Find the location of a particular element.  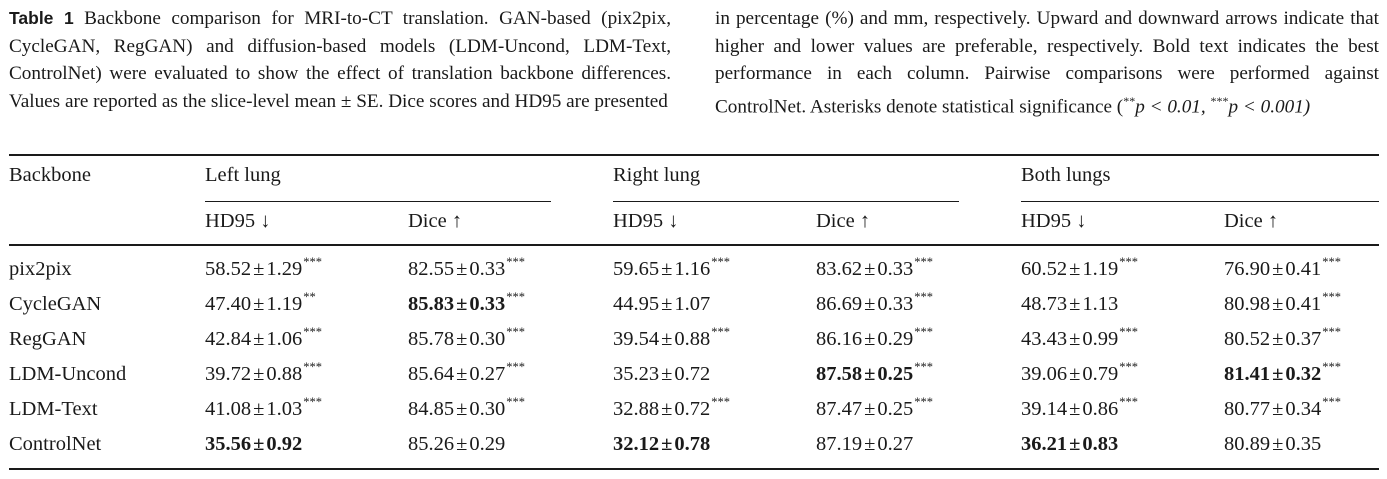

row-label: pix2pix is located at coordinates (40, 269).